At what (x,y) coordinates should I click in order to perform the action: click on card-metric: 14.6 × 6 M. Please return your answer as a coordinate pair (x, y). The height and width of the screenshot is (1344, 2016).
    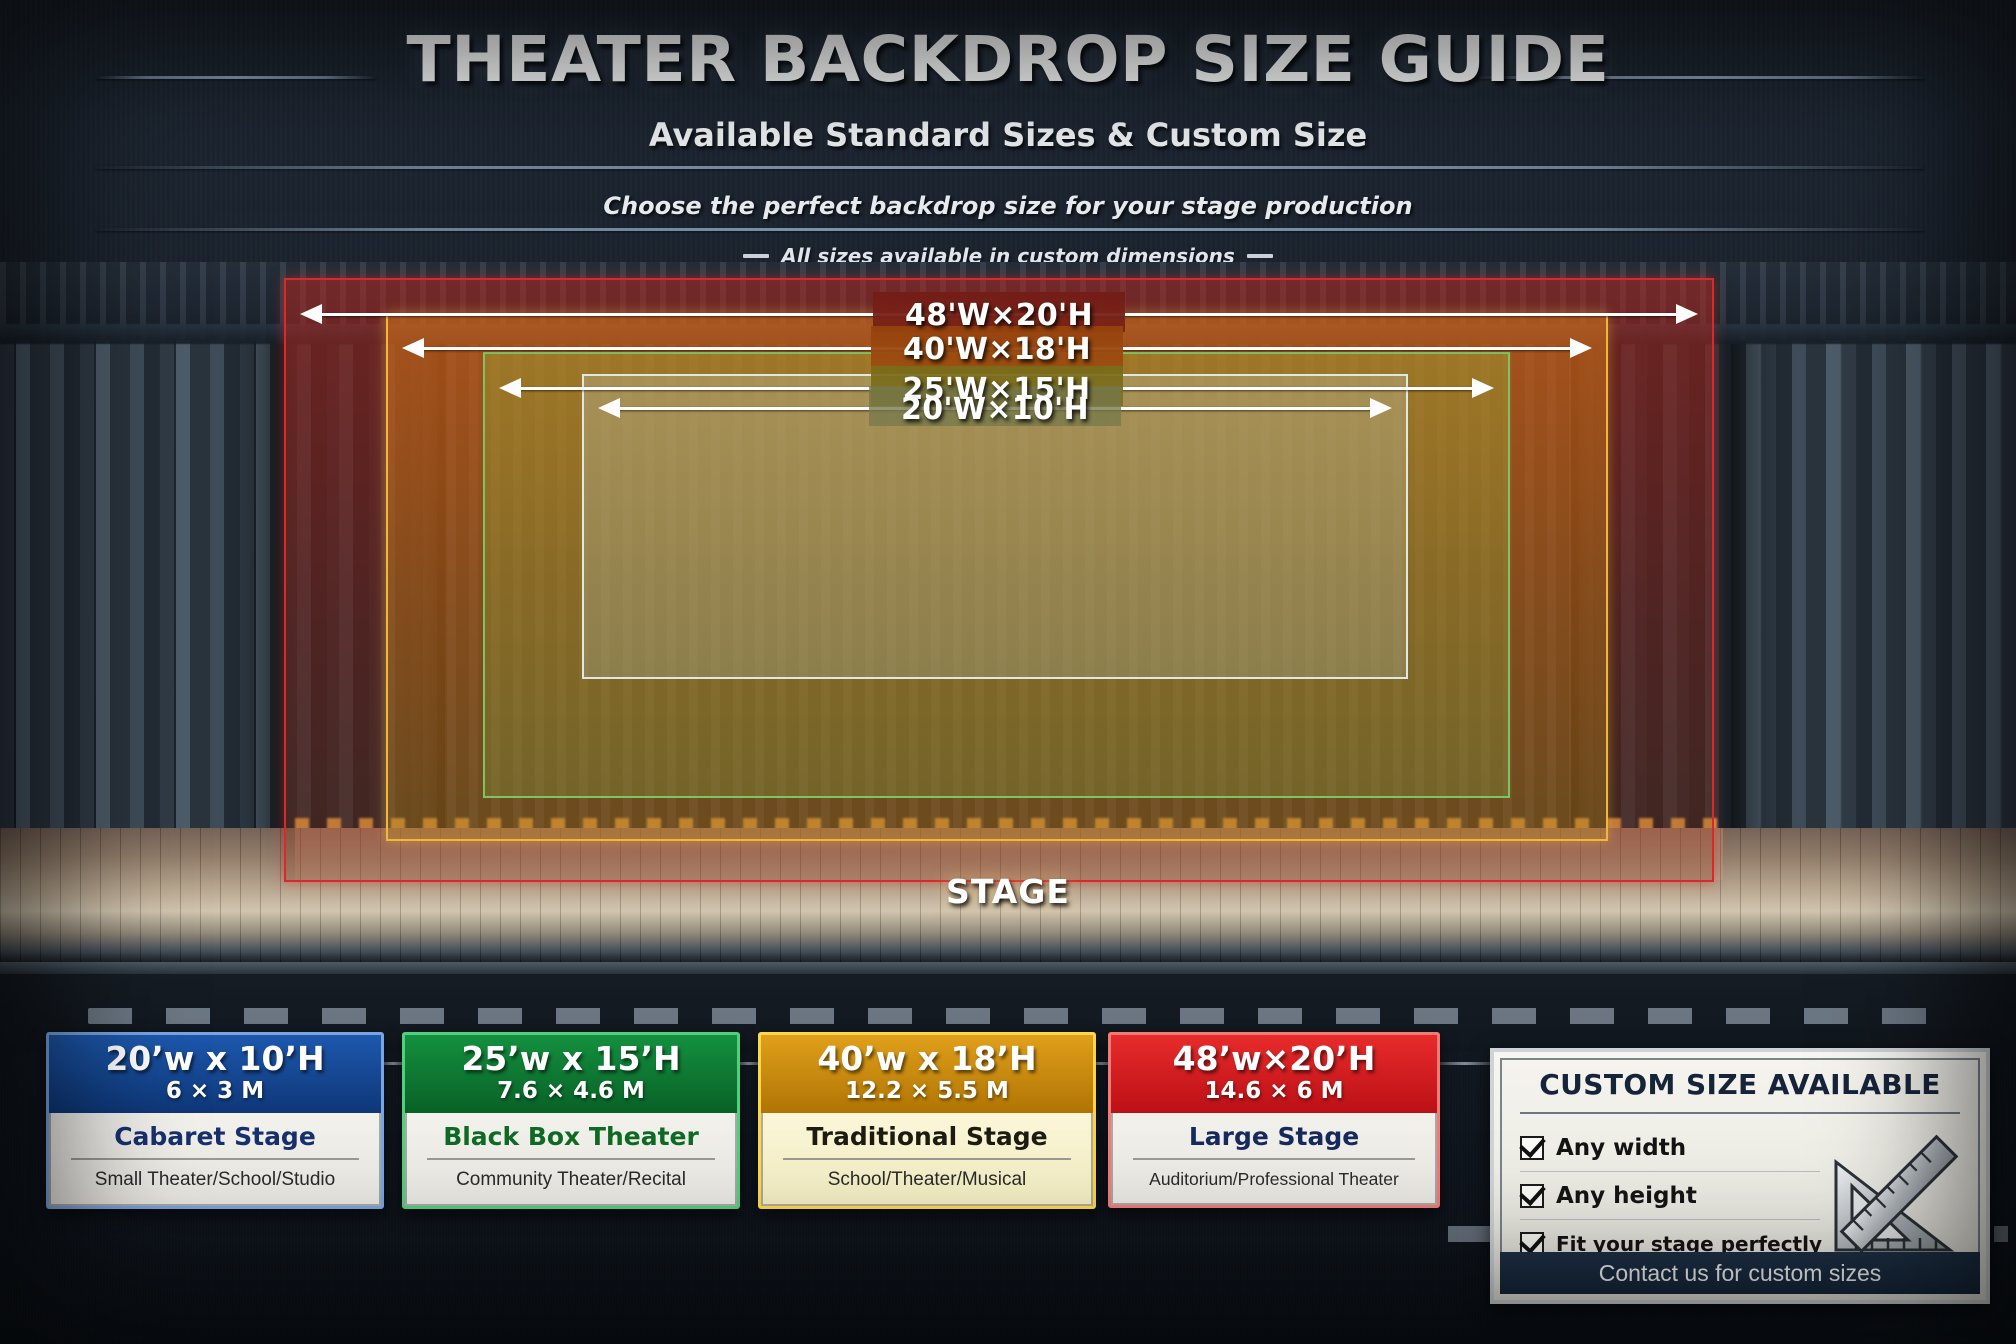
    Looking at the image, I should click on (1274, 1090).